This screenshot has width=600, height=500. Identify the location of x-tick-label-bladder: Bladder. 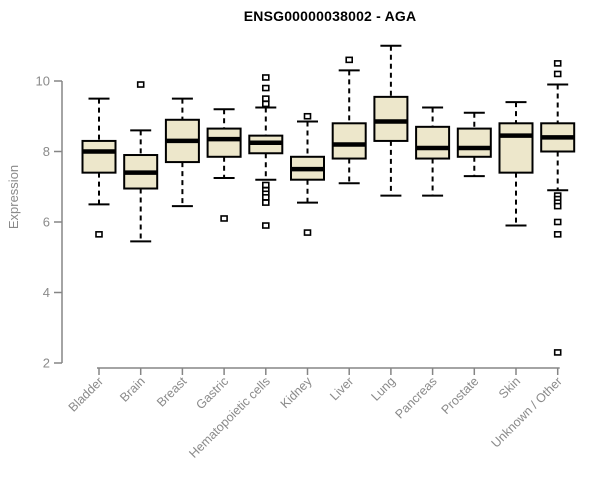
(86, 394).